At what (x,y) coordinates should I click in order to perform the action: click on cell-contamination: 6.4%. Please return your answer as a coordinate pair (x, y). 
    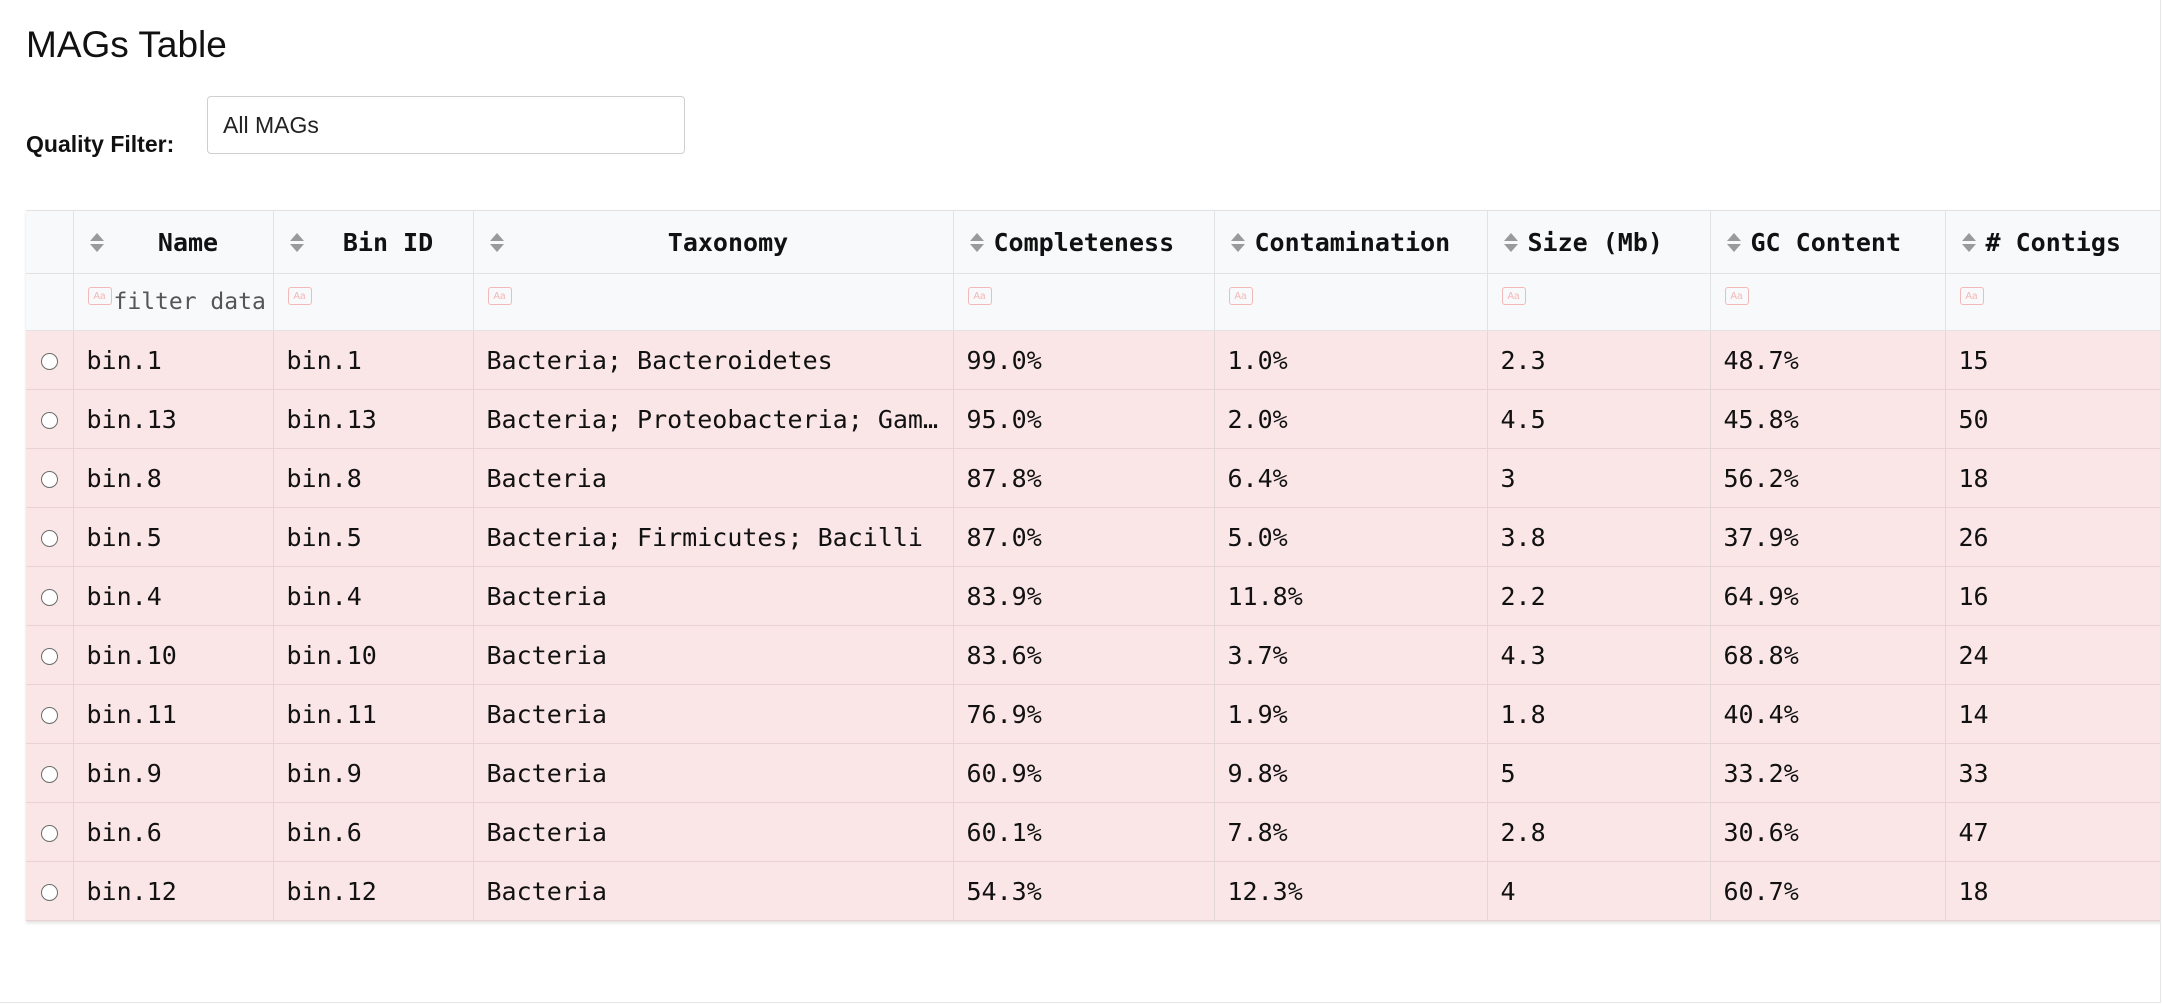
    Looking at the image, I should click on (1351, 478).